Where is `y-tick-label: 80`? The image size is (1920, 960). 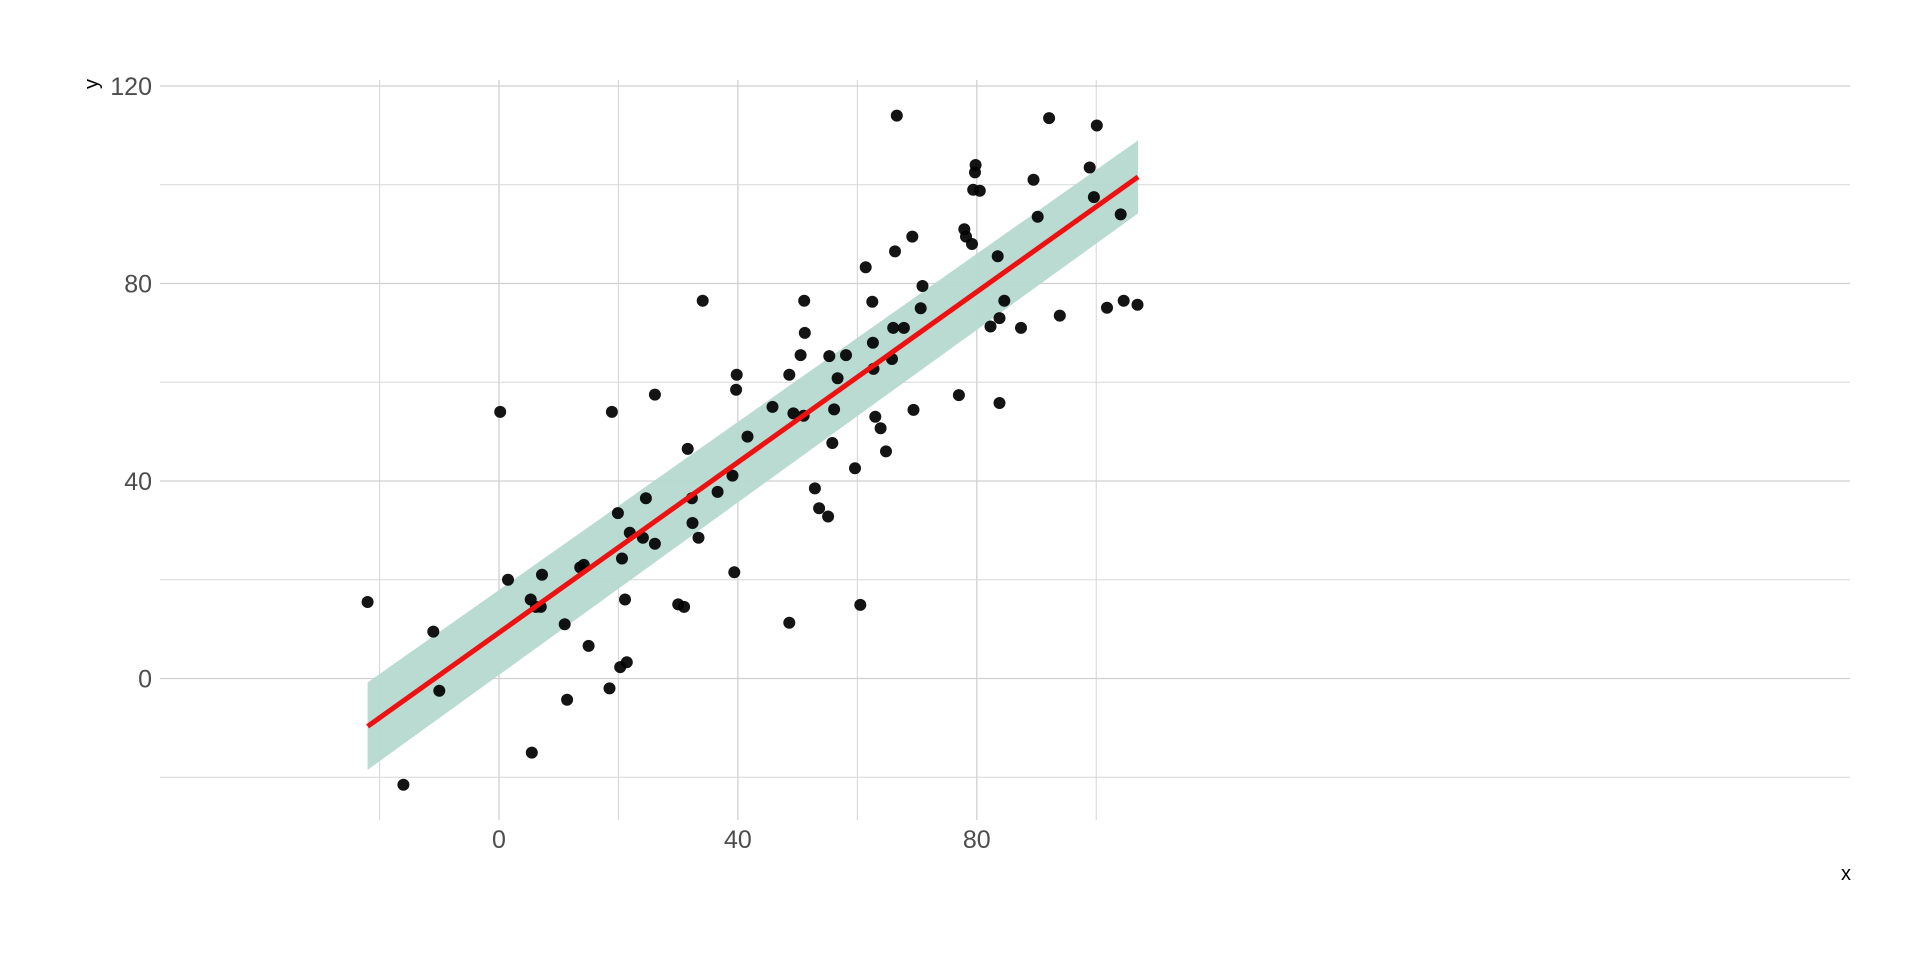 y-tick-label: 80 is located at coordinates (138, 285).